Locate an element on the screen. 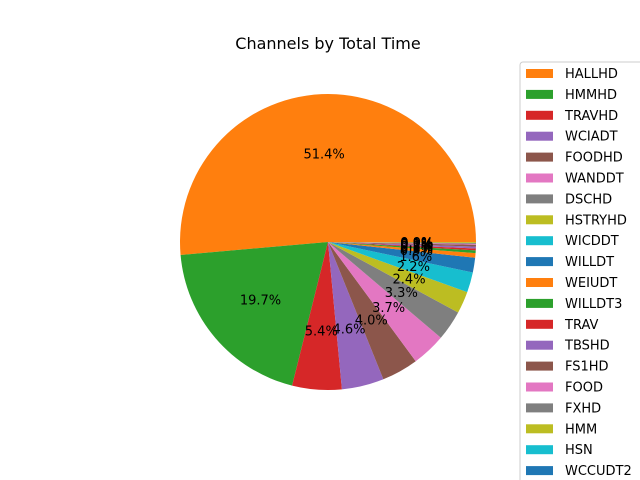 This screenshot has height=480, width=640. pct-label-fxhd: 0.1% is located at coordinates (416, 244).